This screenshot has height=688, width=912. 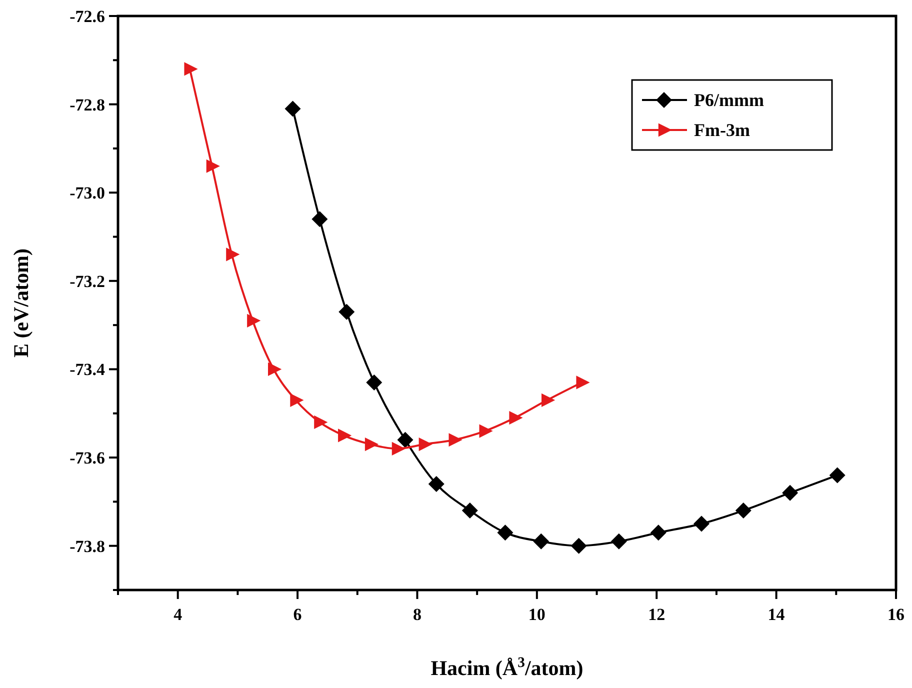 What do you see at coordinates (88, 370) in the screenshot?
I see `y-tick-label: -73.4` at bounding box center [88, 370].